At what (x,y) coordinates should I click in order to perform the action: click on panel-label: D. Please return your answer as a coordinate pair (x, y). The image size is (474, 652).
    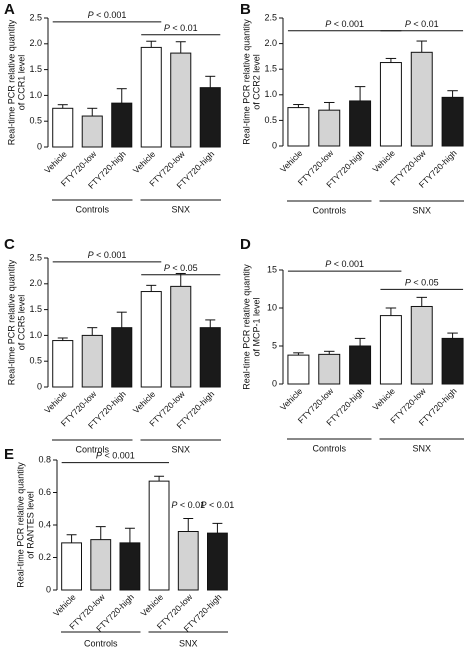
    Looking at the image, I should click on (245, 244).